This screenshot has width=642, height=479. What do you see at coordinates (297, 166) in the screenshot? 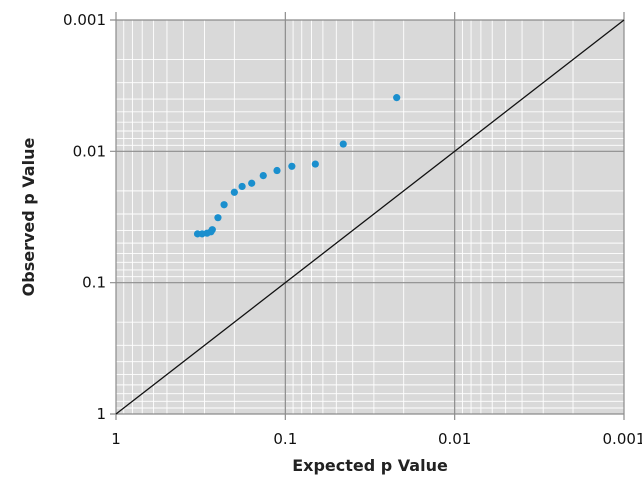
I see `data-points` at bounding box center [297, 166].